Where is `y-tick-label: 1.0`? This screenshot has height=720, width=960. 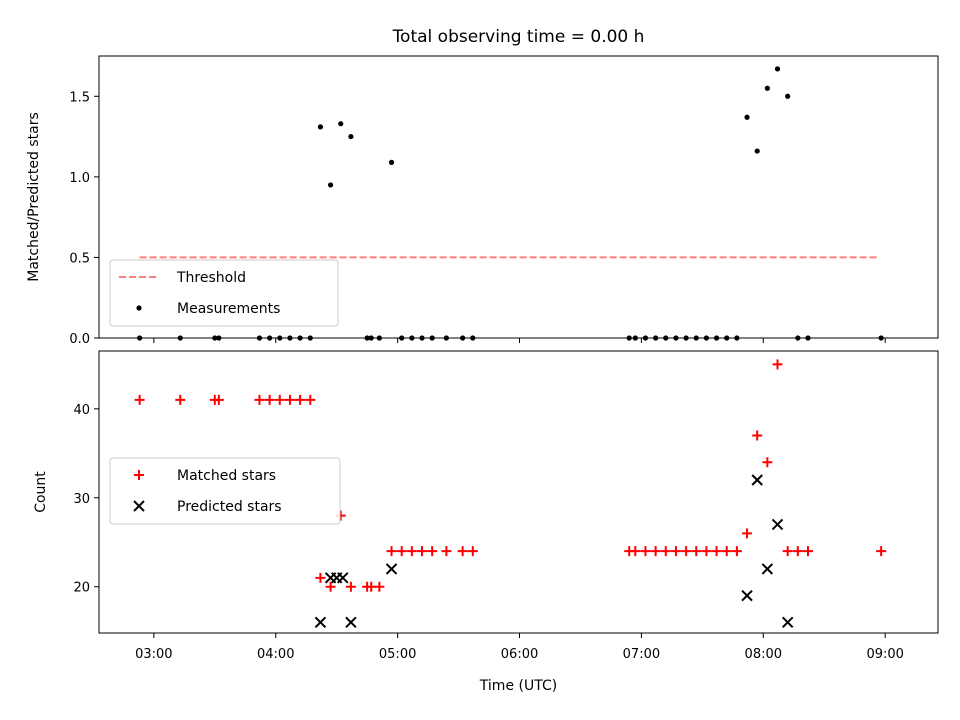 y-tick-label: 1.0 is located at coordinates (79, 178).